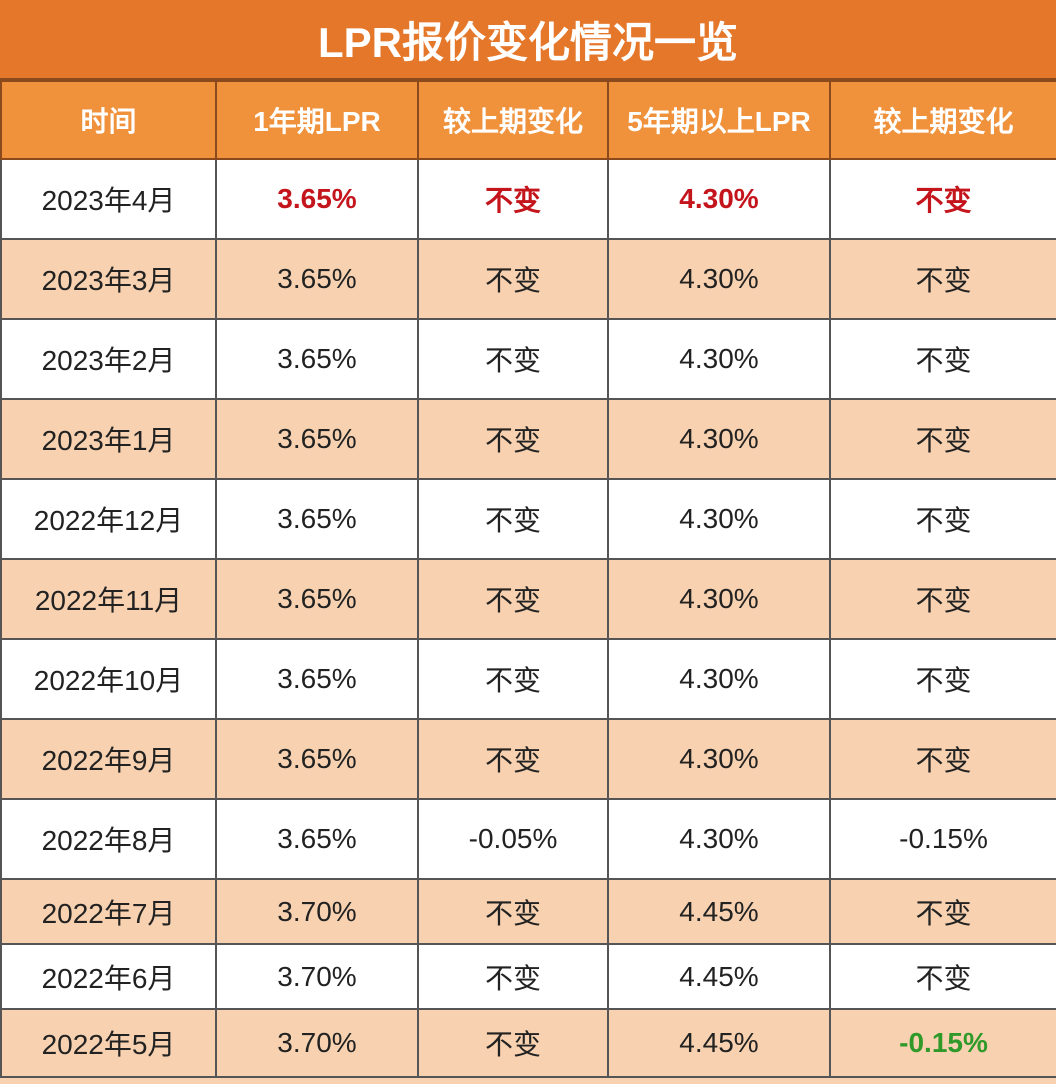  I want to click on header-cell: 1年期LPR, so click(317, 120).